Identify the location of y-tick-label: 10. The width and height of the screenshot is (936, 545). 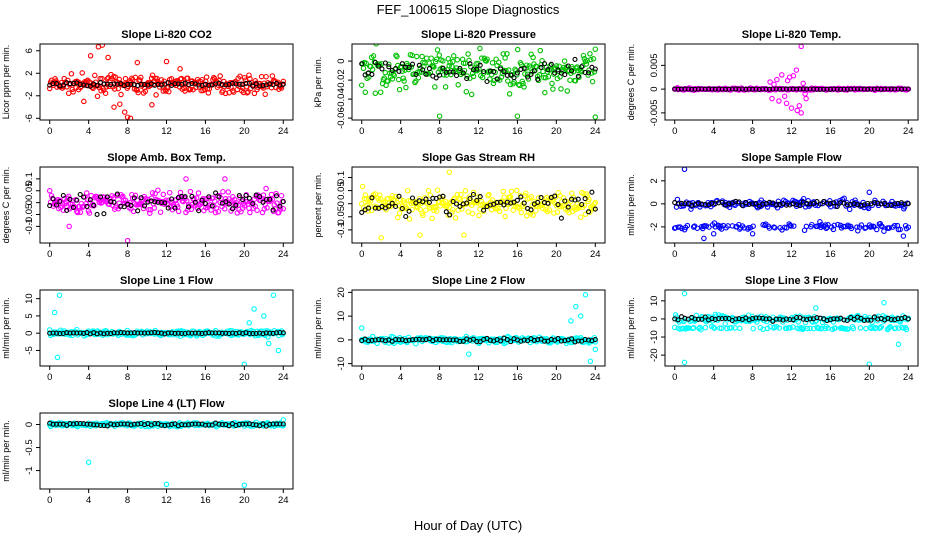
(29, 298).